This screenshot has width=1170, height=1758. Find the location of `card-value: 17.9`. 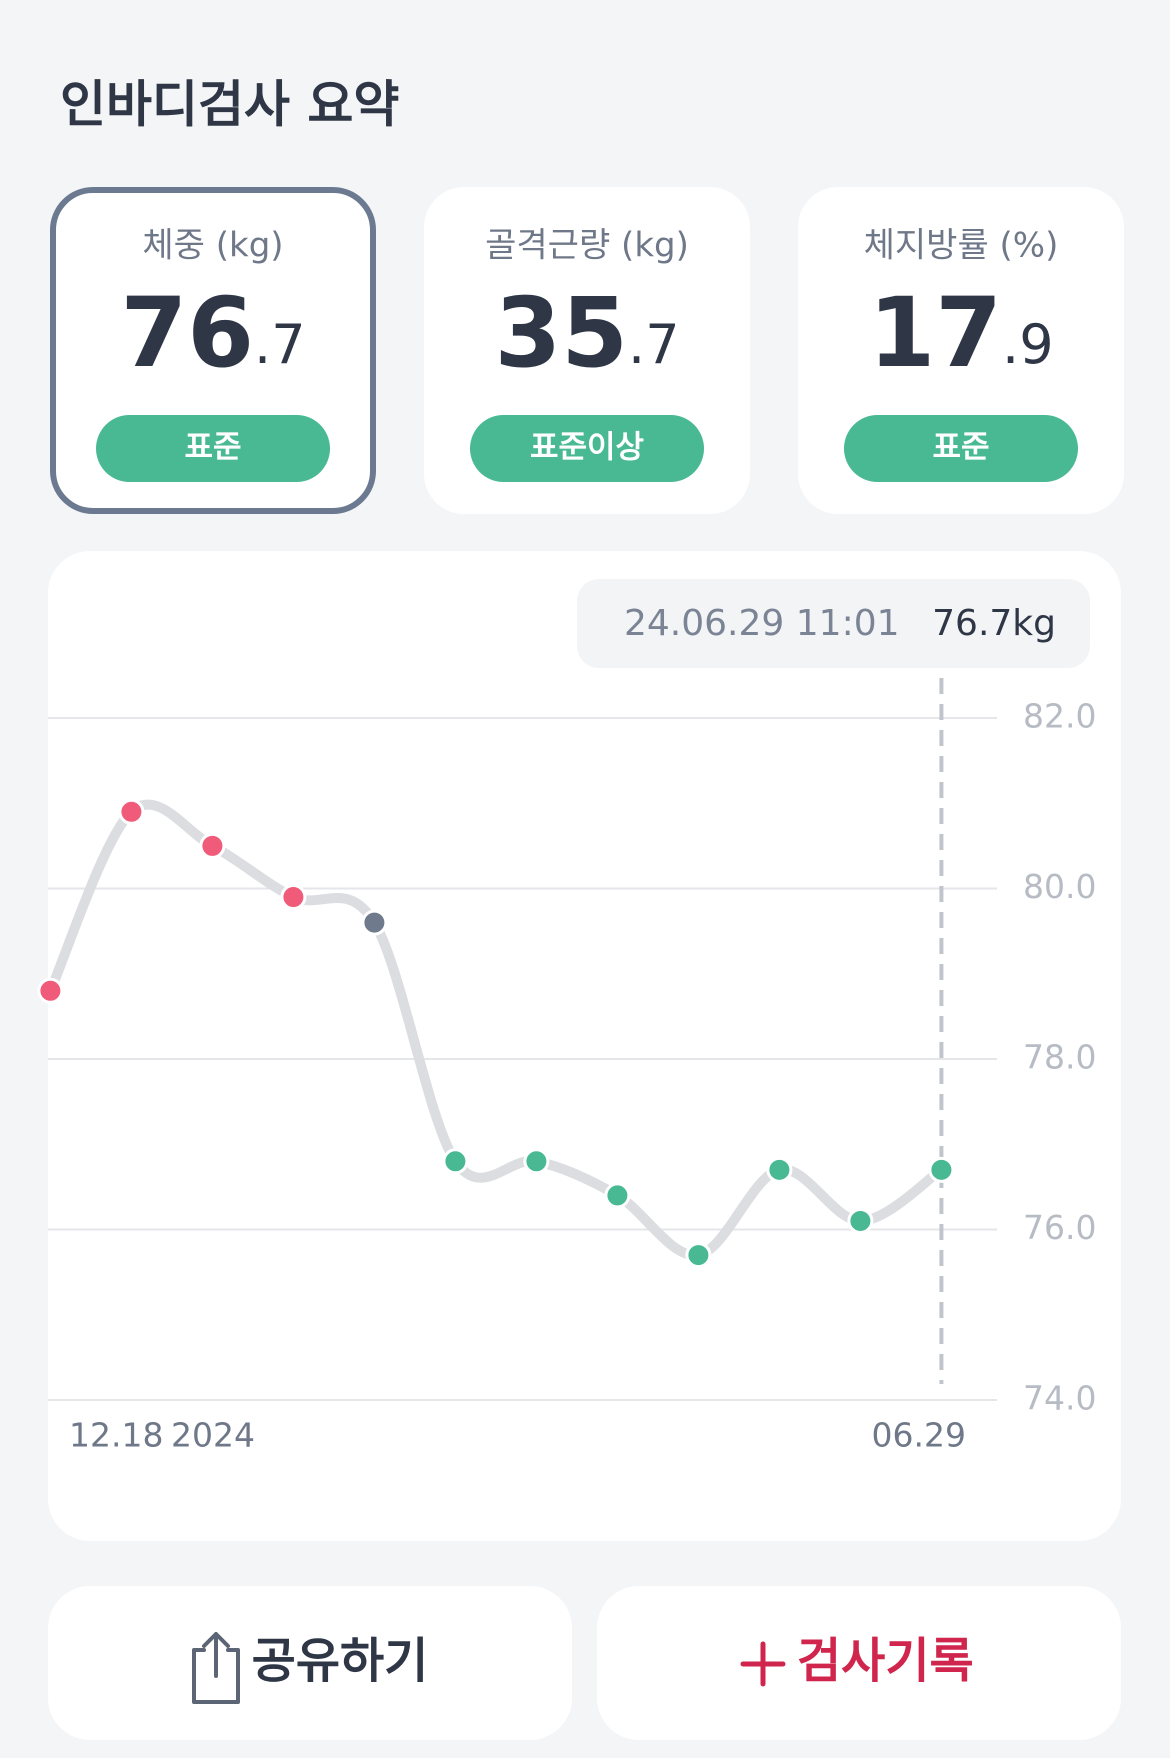

card-value: 17.9 is located at coordinates (960, 333).